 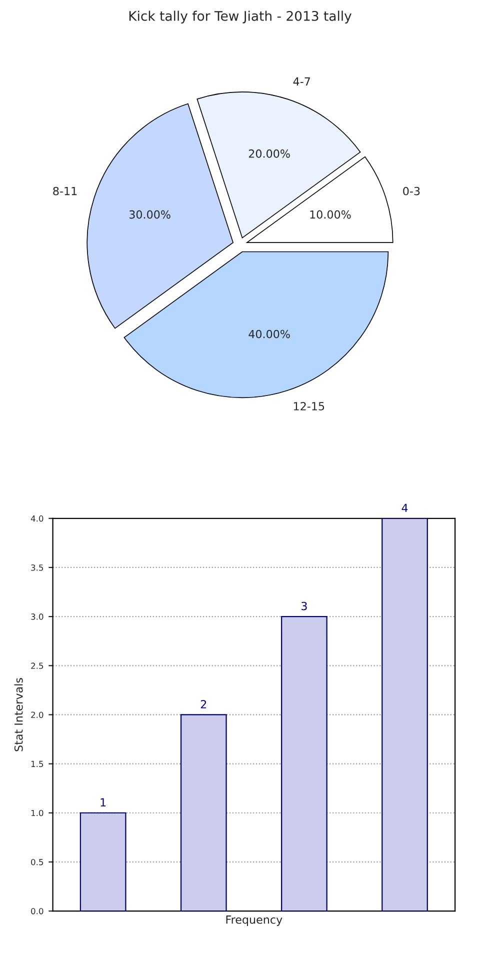 I want to click on slice-label: 4-7, so click(x=301, y=81).